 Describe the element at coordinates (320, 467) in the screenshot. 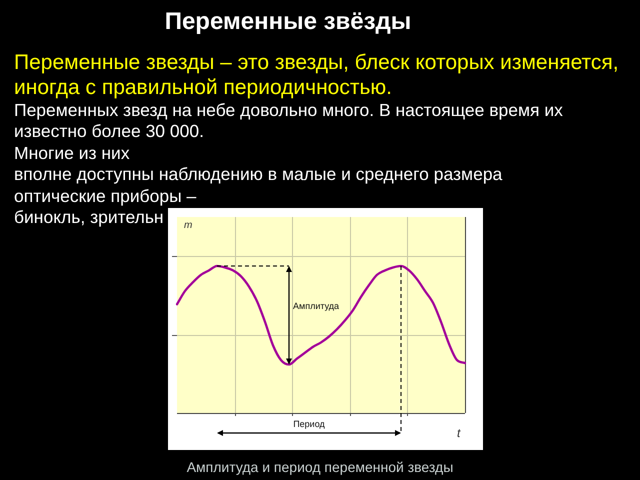

I see `text: Амплитуда и период переменной звезды` at that location.